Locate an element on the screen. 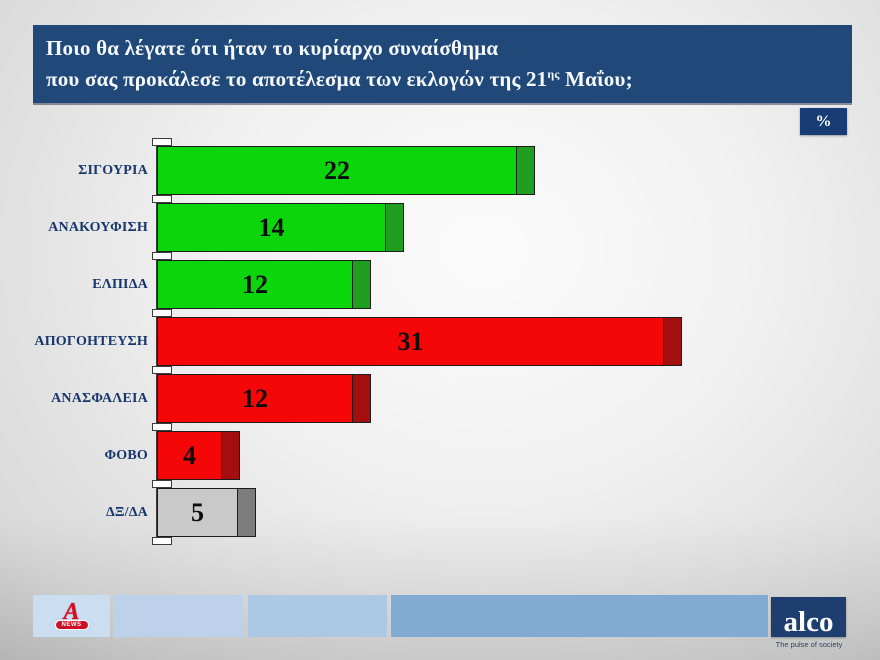 The image size is (880, 660). bar-body: 5 is located at coordinates (197, 512).